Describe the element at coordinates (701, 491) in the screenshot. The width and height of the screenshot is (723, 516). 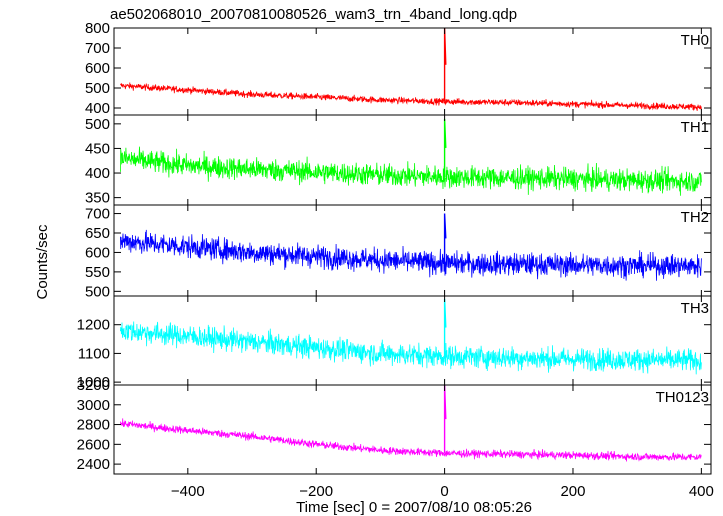
I see `x-tick-label: 400` at that location.